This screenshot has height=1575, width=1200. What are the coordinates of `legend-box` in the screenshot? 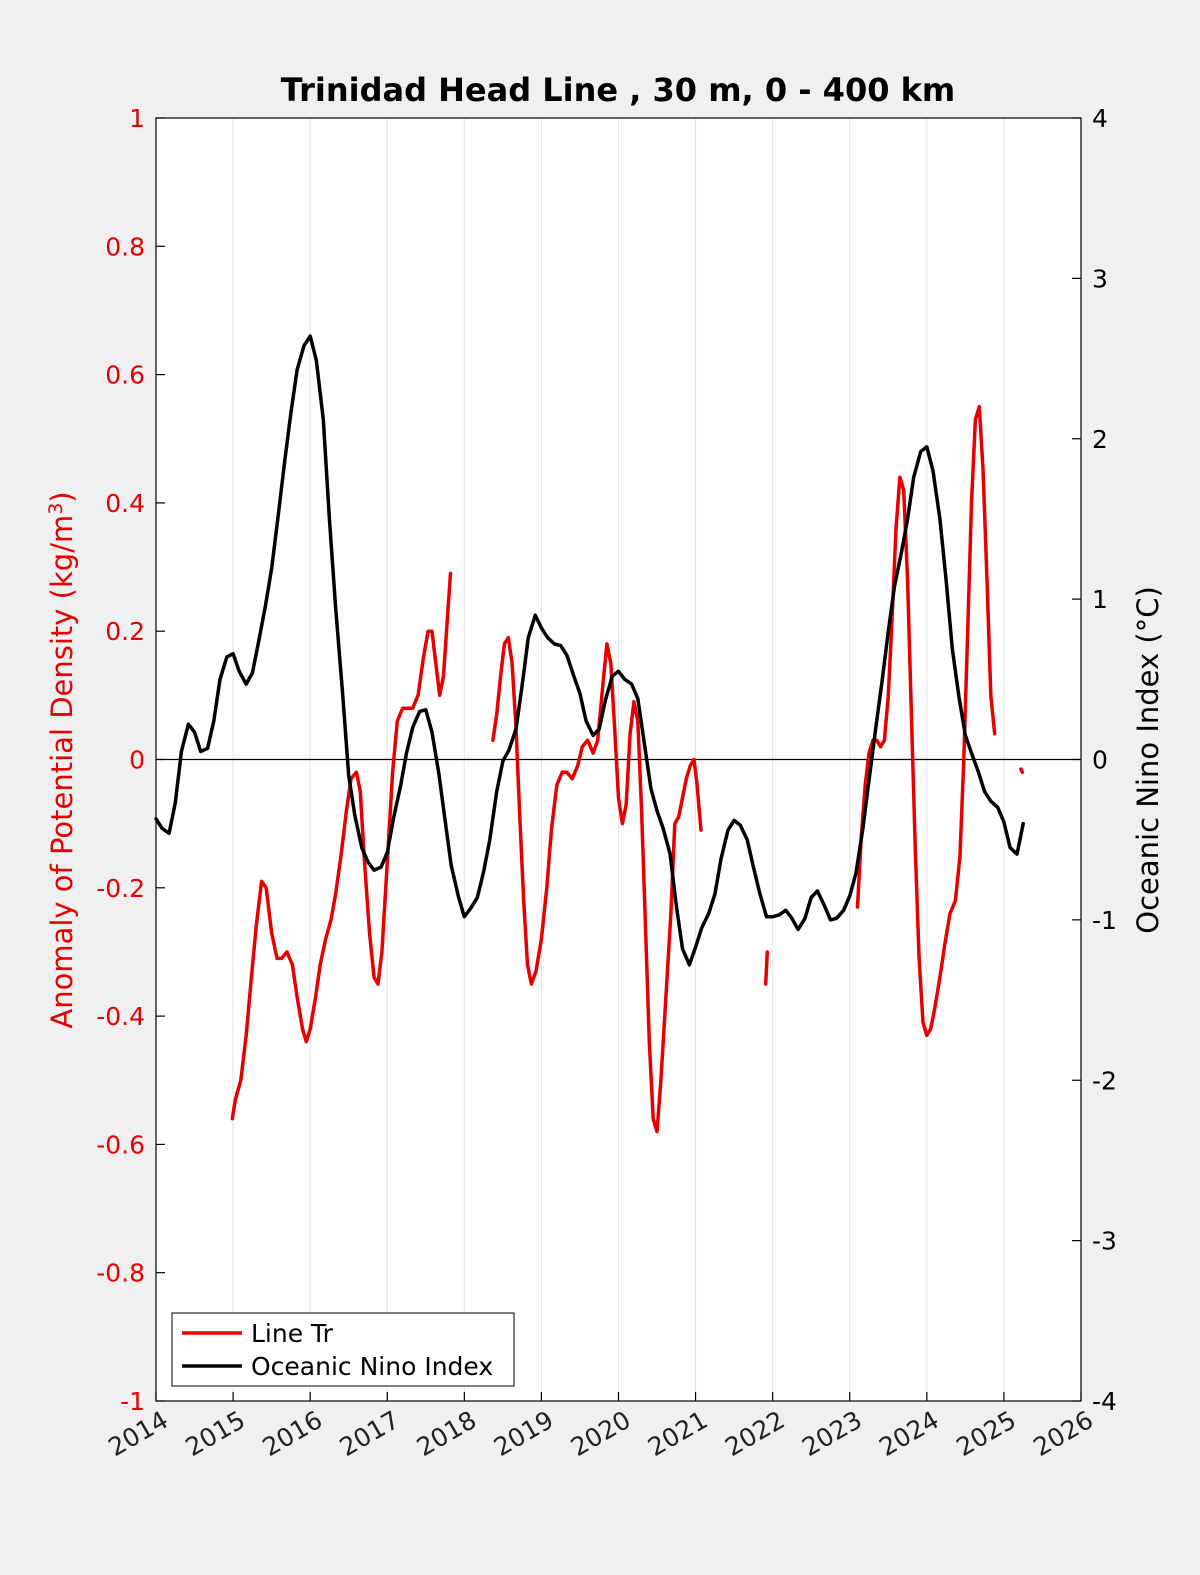 It's located at (343, 1349).